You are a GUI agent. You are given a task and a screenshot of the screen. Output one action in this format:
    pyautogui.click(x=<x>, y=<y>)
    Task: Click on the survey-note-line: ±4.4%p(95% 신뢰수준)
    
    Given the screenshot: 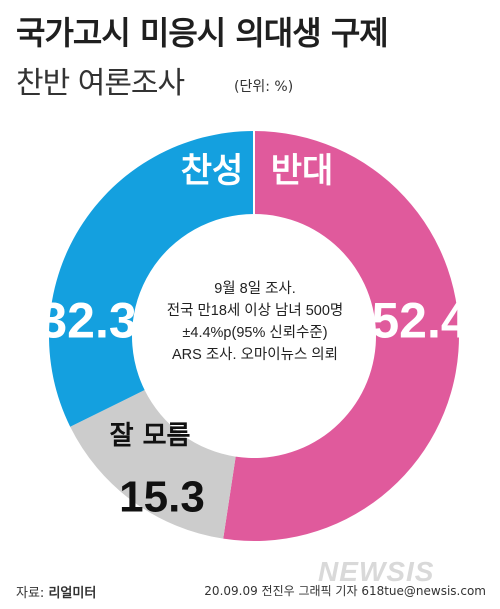 What is the action you would take?
    pyautogui.click(x=255, y=333)
    